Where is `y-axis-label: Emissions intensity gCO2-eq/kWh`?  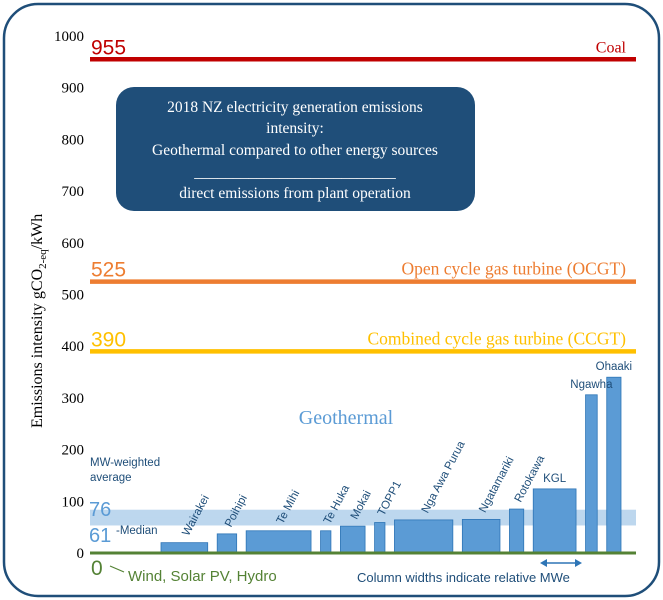 y-axis-label: Emissions intensity gCO2-eq/kWh is located at coordinates (39, 321).